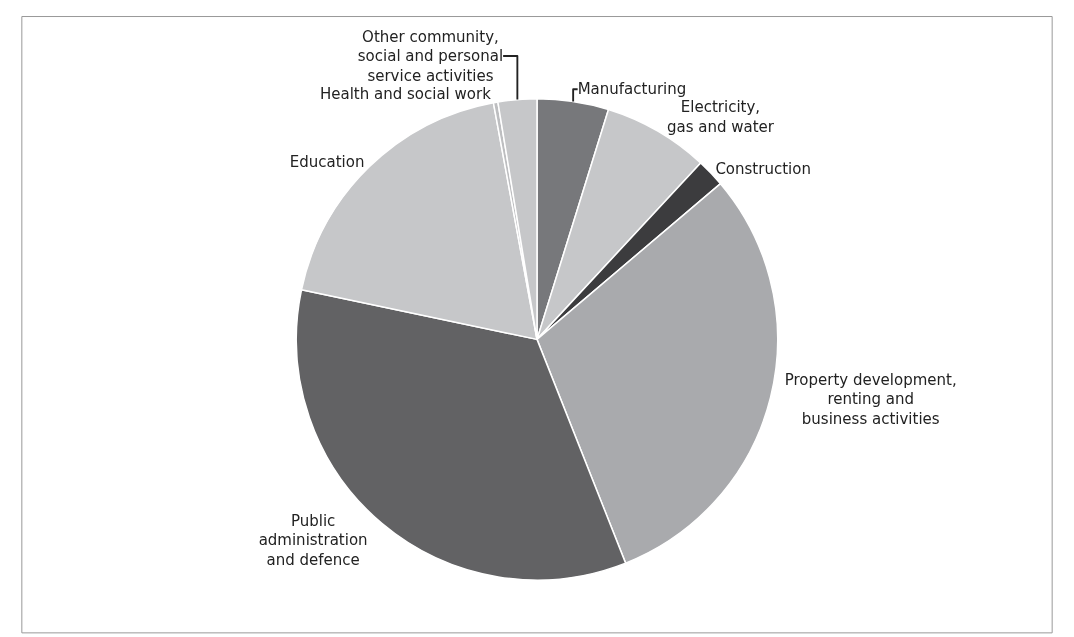 Image resolution: width=1074 pixels, height=637 pixels. What do you see at coordinates (632, 89) in the screenshot?
I see `slice-label: Manufacturing` at bounding box center [632, 89].